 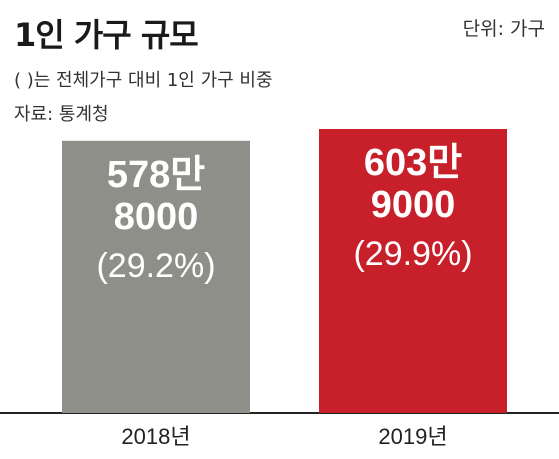 I want to click on source-note: 자료: 통계청, so click(x=61, y=114).